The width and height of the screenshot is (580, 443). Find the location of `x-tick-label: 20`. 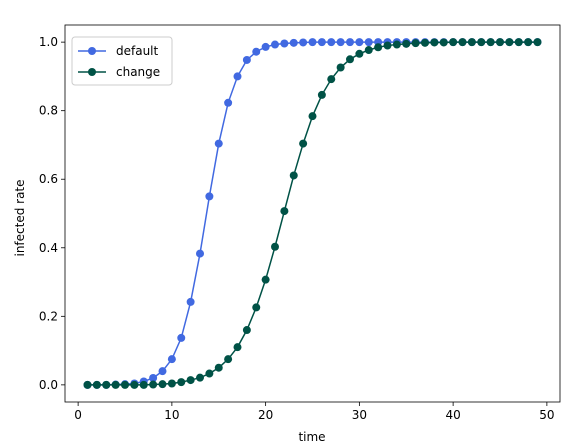

x-tick-label: 20 is located at coordinates (265, 415).